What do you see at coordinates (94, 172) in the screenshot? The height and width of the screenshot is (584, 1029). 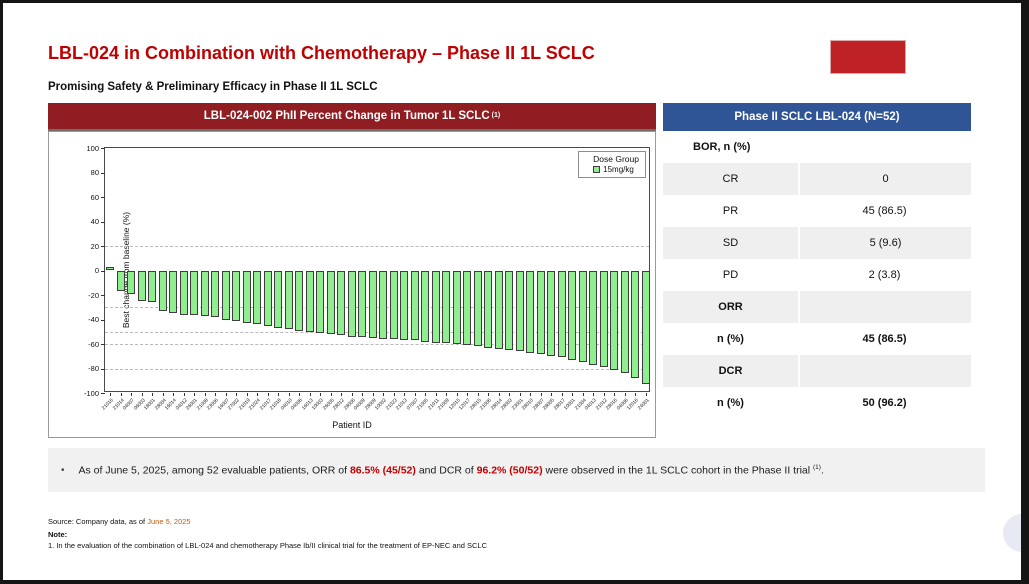 I see `y-tick-label: 80` at bounding box center [94, 172].